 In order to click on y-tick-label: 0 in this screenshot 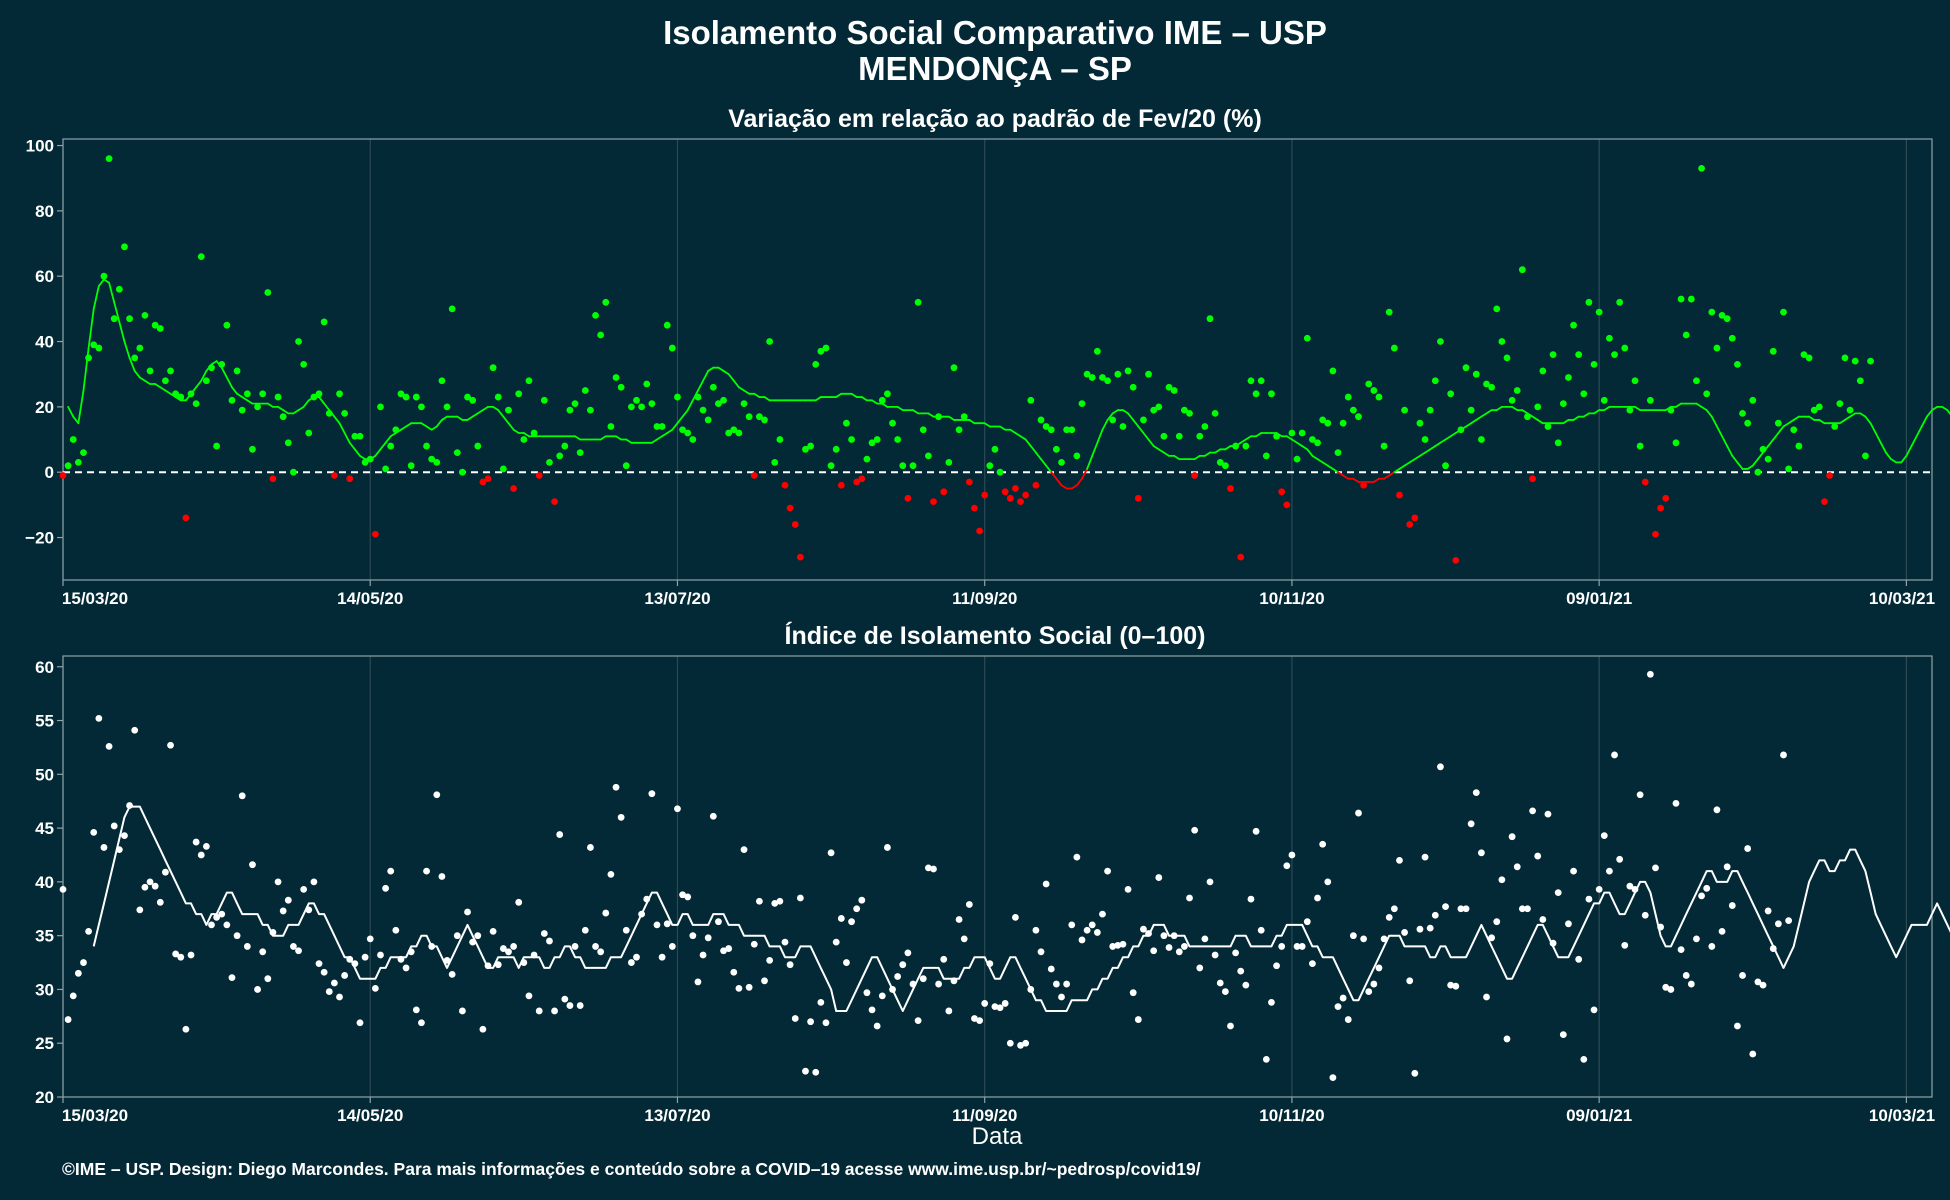, I will do `click(49, 472)`.